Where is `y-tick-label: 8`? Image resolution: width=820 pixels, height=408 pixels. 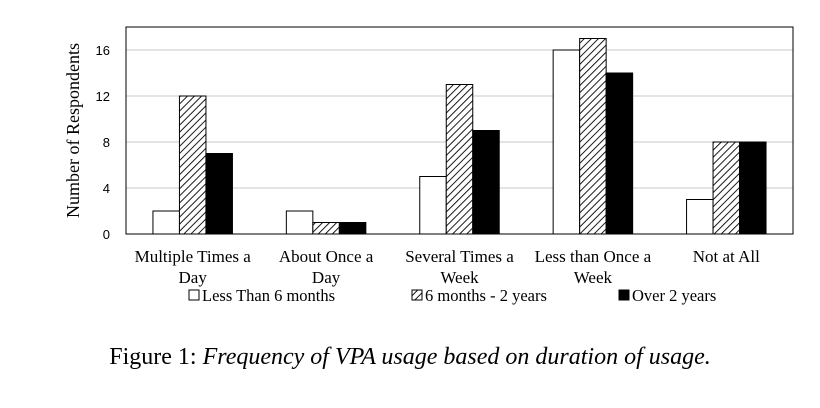 y-tick-label: 8 is located at coordinates (106, 142).